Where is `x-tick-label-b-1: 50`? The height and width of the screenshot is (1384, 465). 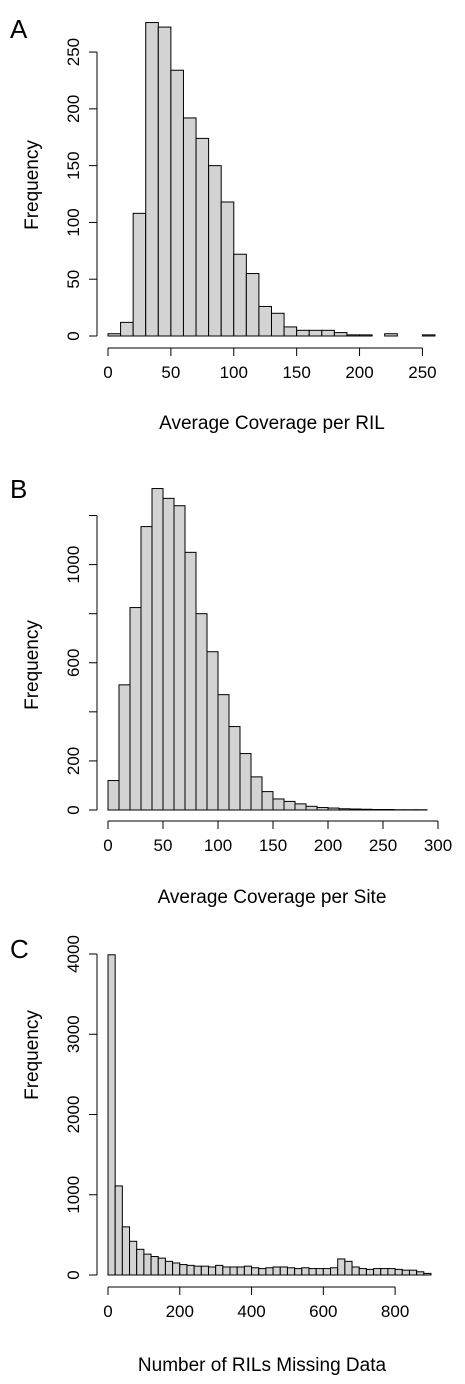 x-tick-label-b-1: 50 is located at coordinates (163, 845).